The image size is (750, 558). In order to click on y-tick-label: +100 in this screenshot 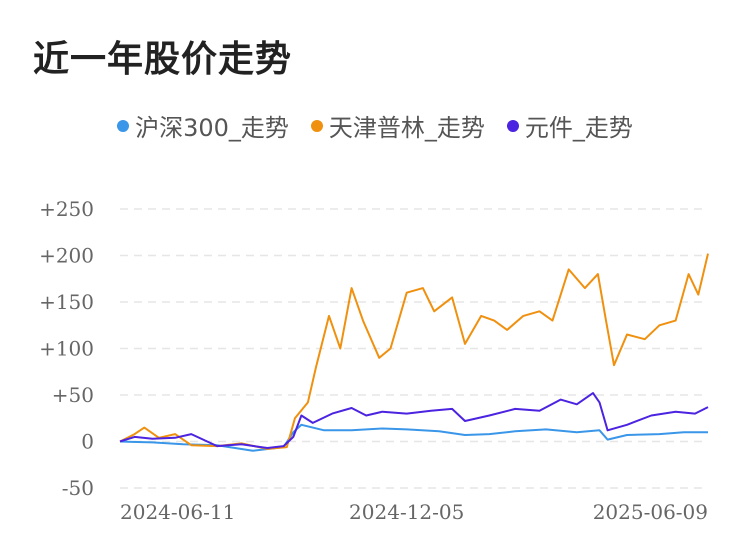, I will do `click(66, 349)`.